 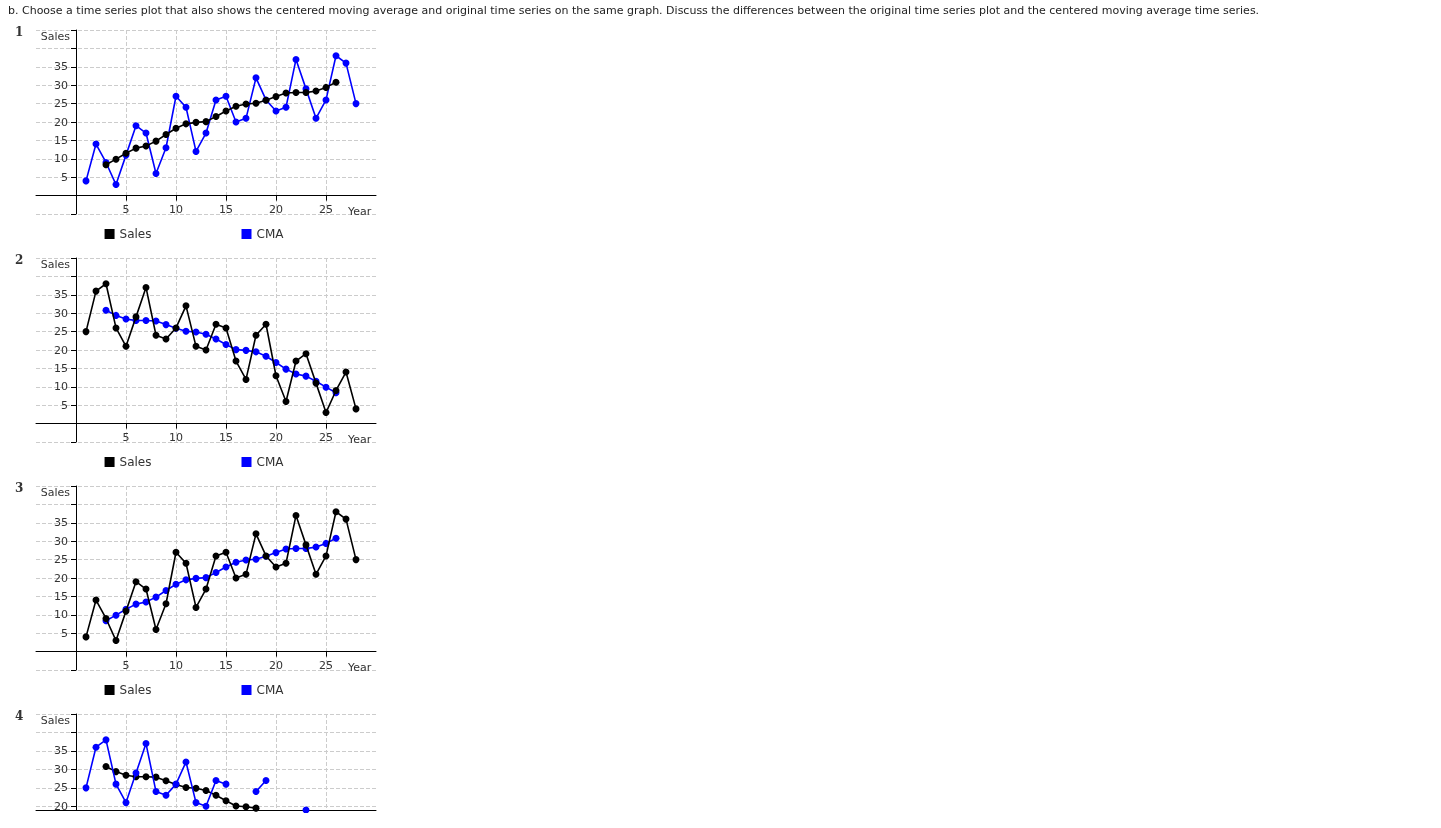 What do you see at coordinates (64, 177) in the screenshot?
I see `y-tick-label: 5` at bounding box center [64, 177].